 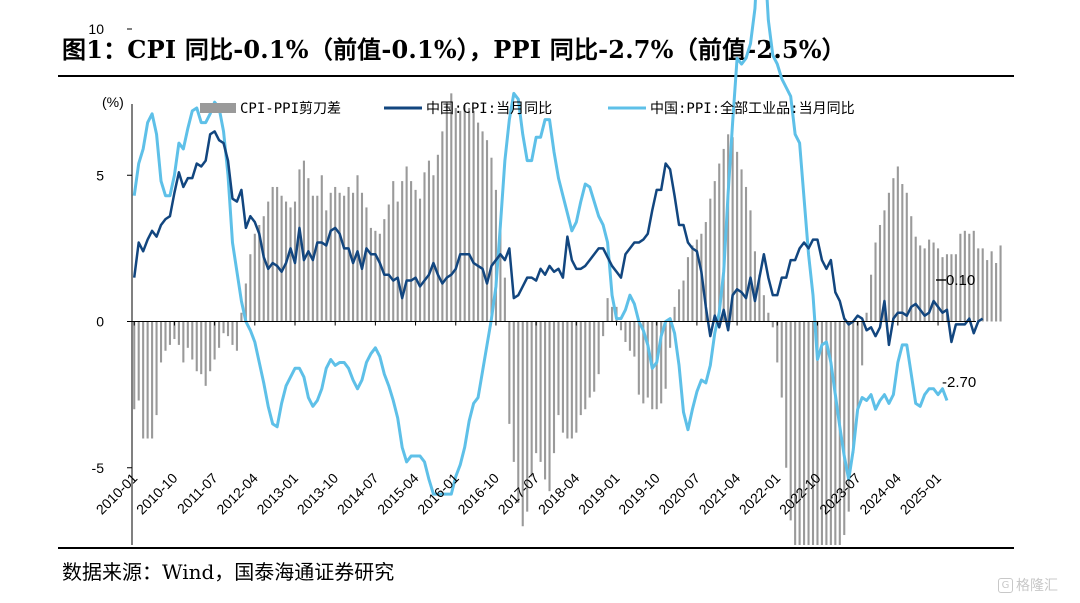 What do you see at coordinates (760, 494) in the screenshot?
I see `x-tick-label: 2022-01` at bounding box center [760, 494].